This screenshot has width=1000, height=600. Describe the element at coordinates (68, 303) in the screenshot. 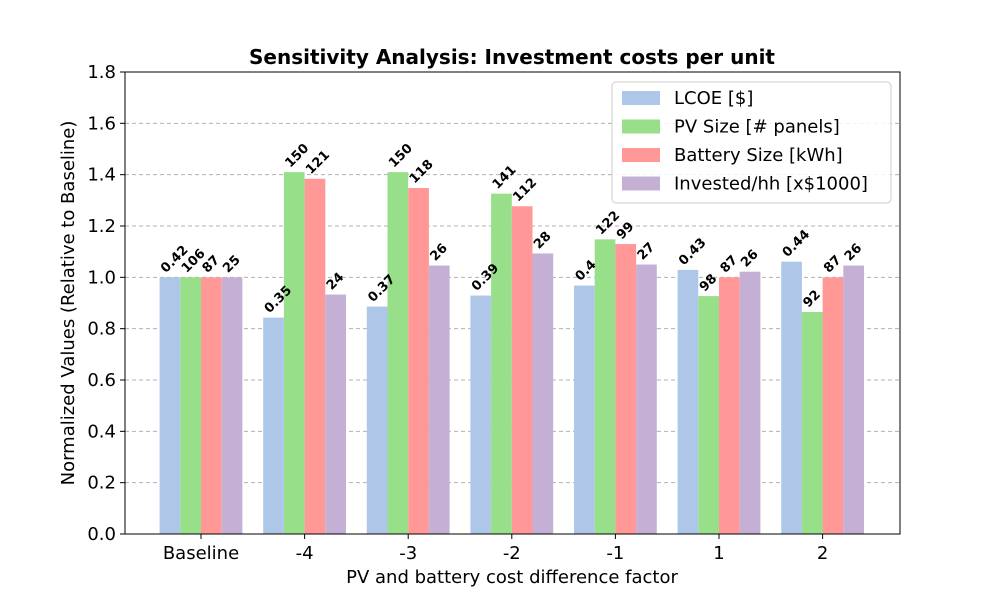

I see `y-axis-label: Normalized Values (Relative to Baseline)` at that location.